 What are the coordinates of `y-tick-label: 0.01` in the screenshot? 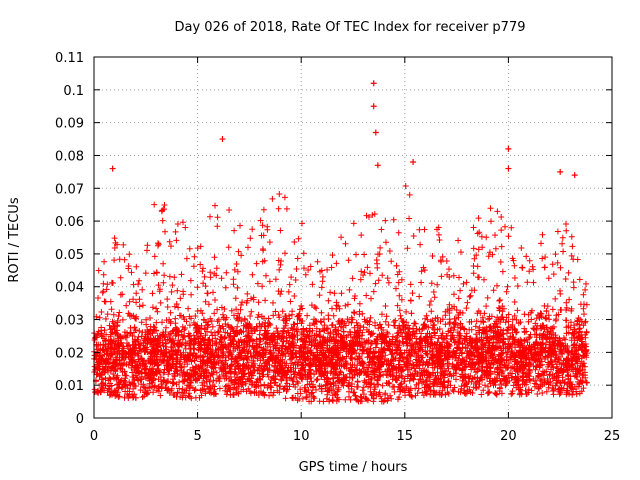 It's located at (69, 386).